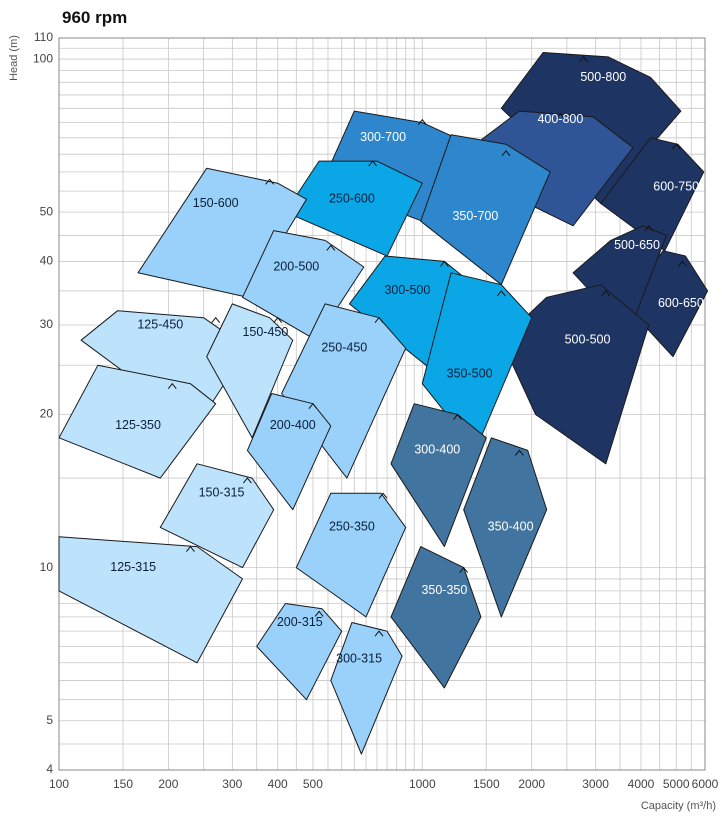  Describe the element at coordinates (43, 37) in the screenshot. I see `y-tick-label: 110` at that location.